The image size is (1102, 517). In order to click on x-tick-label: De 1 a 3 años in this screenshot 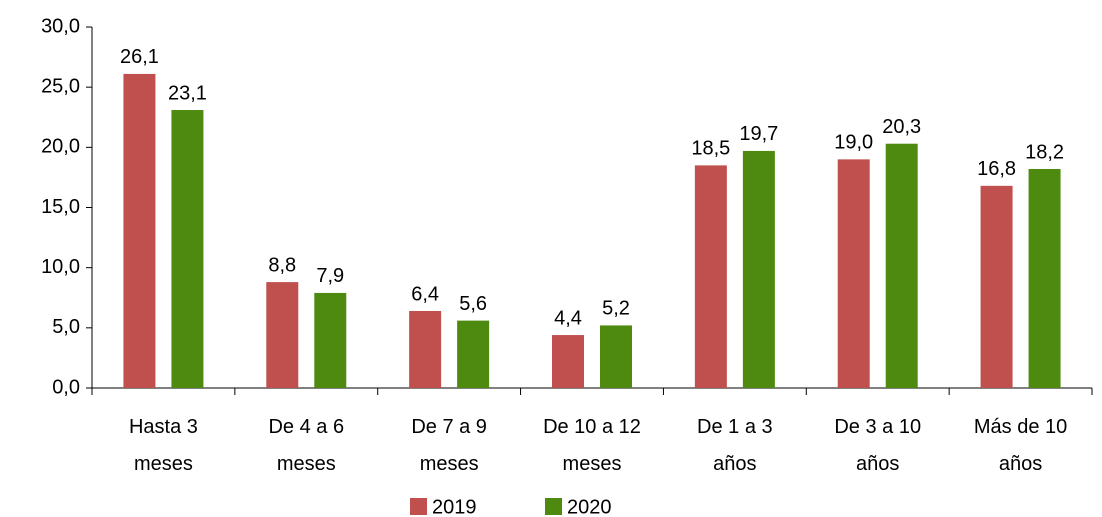, I will do `click(735, 445)`.